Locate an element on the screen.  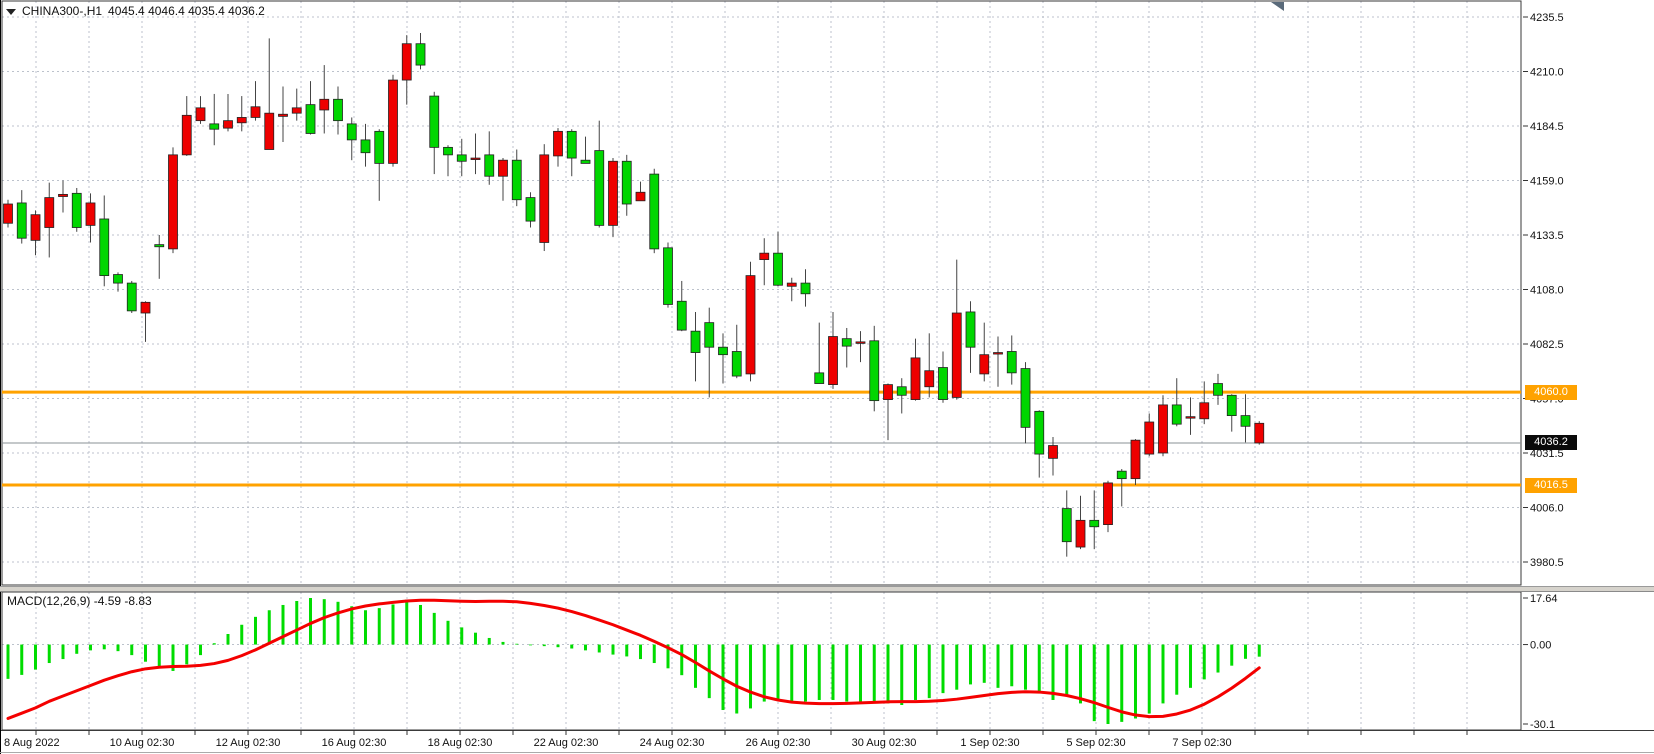
price-axis-label: 4006.0 is located at coordinates (1547, 509).